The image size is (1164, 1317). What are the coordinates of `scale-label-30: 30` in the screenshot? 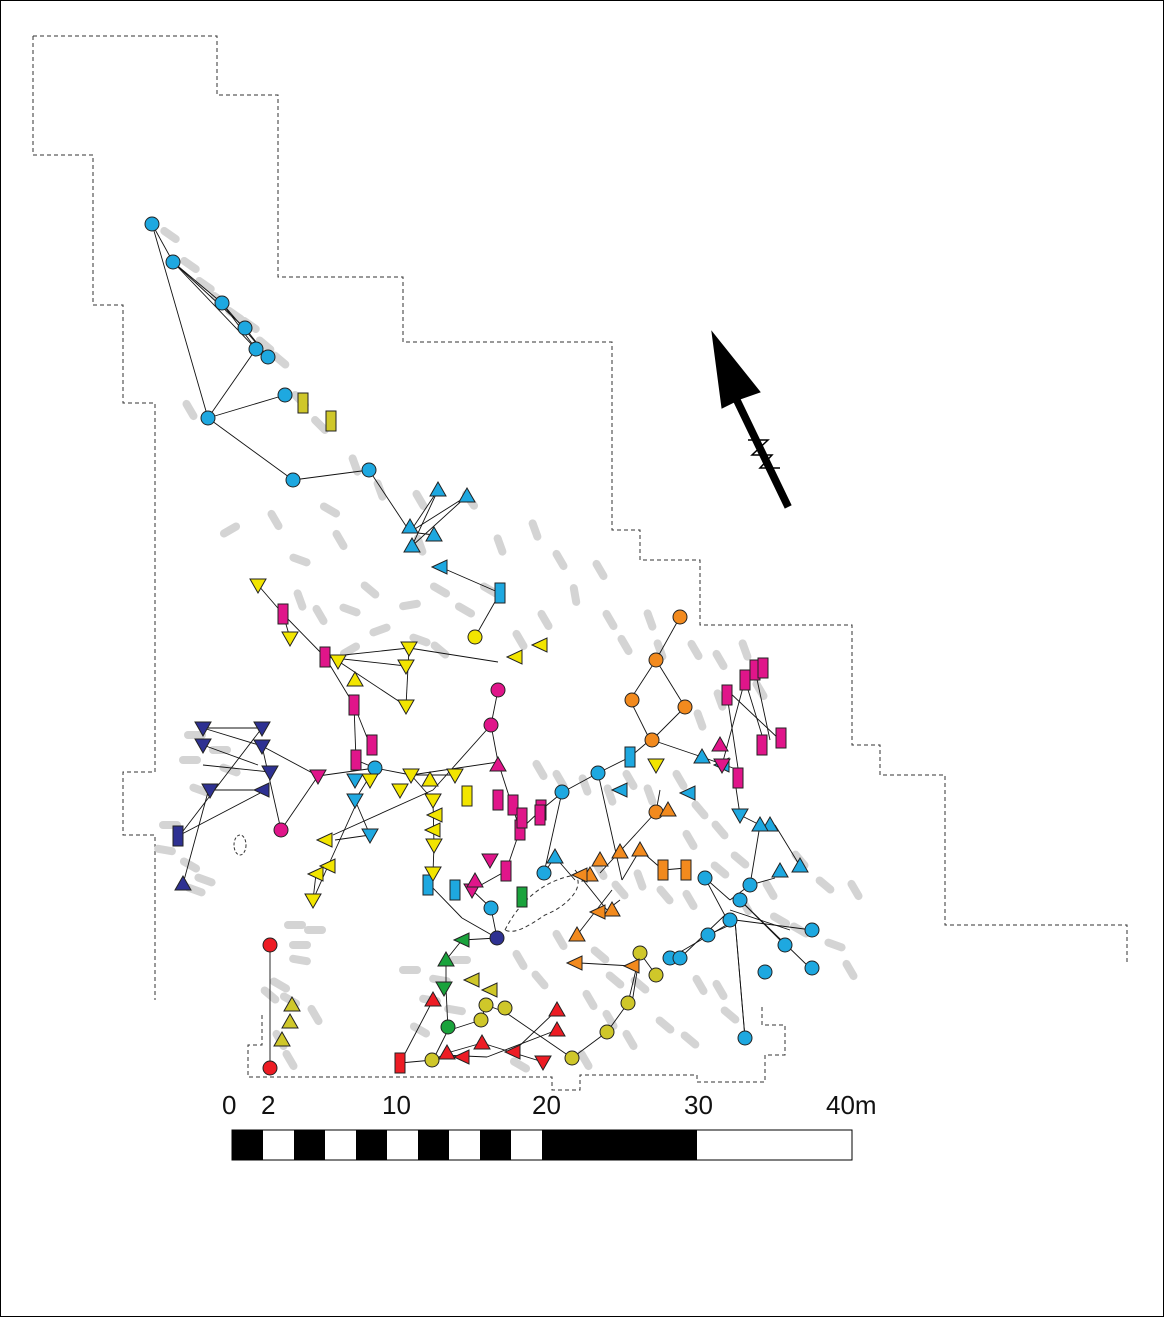 It's located at (698, 1105).